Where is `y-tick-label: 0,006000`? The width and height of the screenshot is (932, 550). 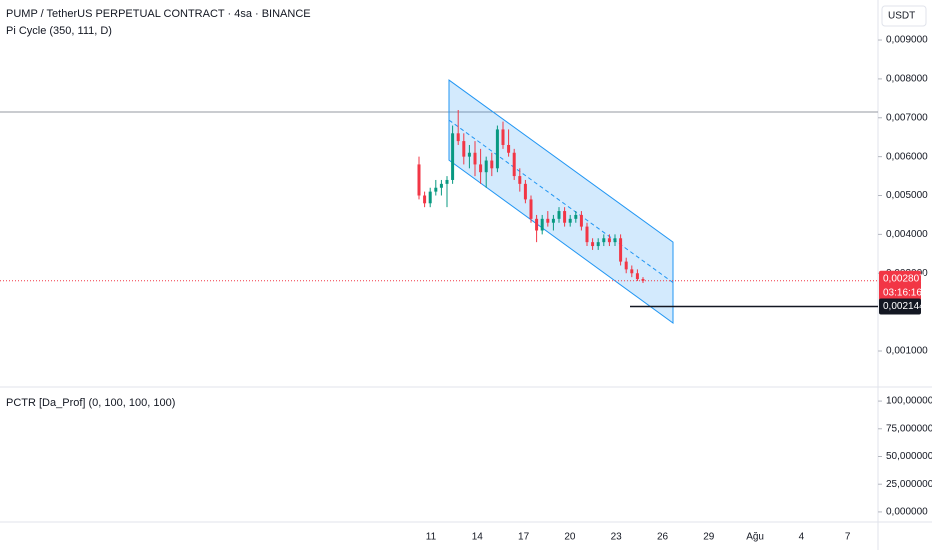 y-tick-label: 0,006000 is located at coordinates (907, 156).